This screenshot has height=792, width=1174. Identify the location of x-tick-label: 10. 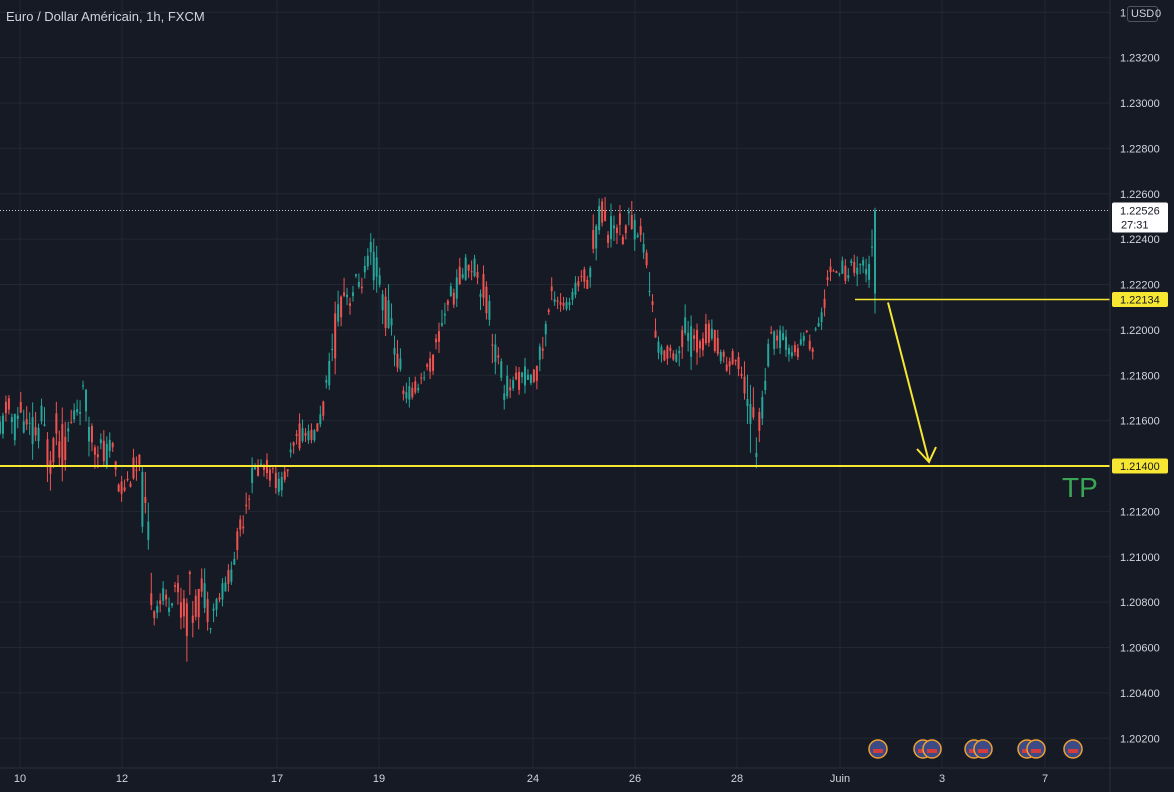
(20, 779).